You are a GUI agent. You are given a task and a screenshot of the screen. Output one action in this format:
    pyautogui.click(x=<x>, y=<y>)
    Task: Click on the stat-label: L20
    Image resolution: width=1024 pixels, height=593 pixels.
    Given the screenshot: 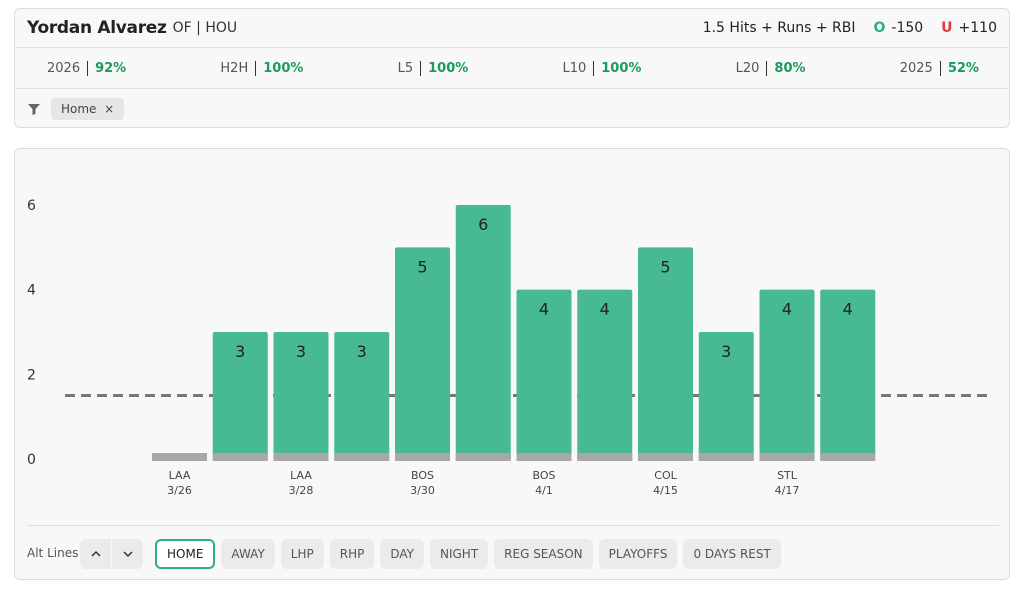 What is the action you would take?
    pyautogui.click(x=752, y=68)
    